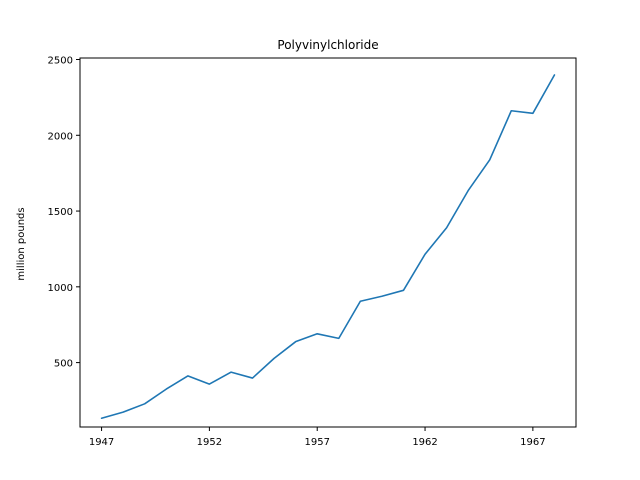  Describe the element at coordinates (532, 442) in the screenshot. I see `x-tick-label: 1967` at that location.